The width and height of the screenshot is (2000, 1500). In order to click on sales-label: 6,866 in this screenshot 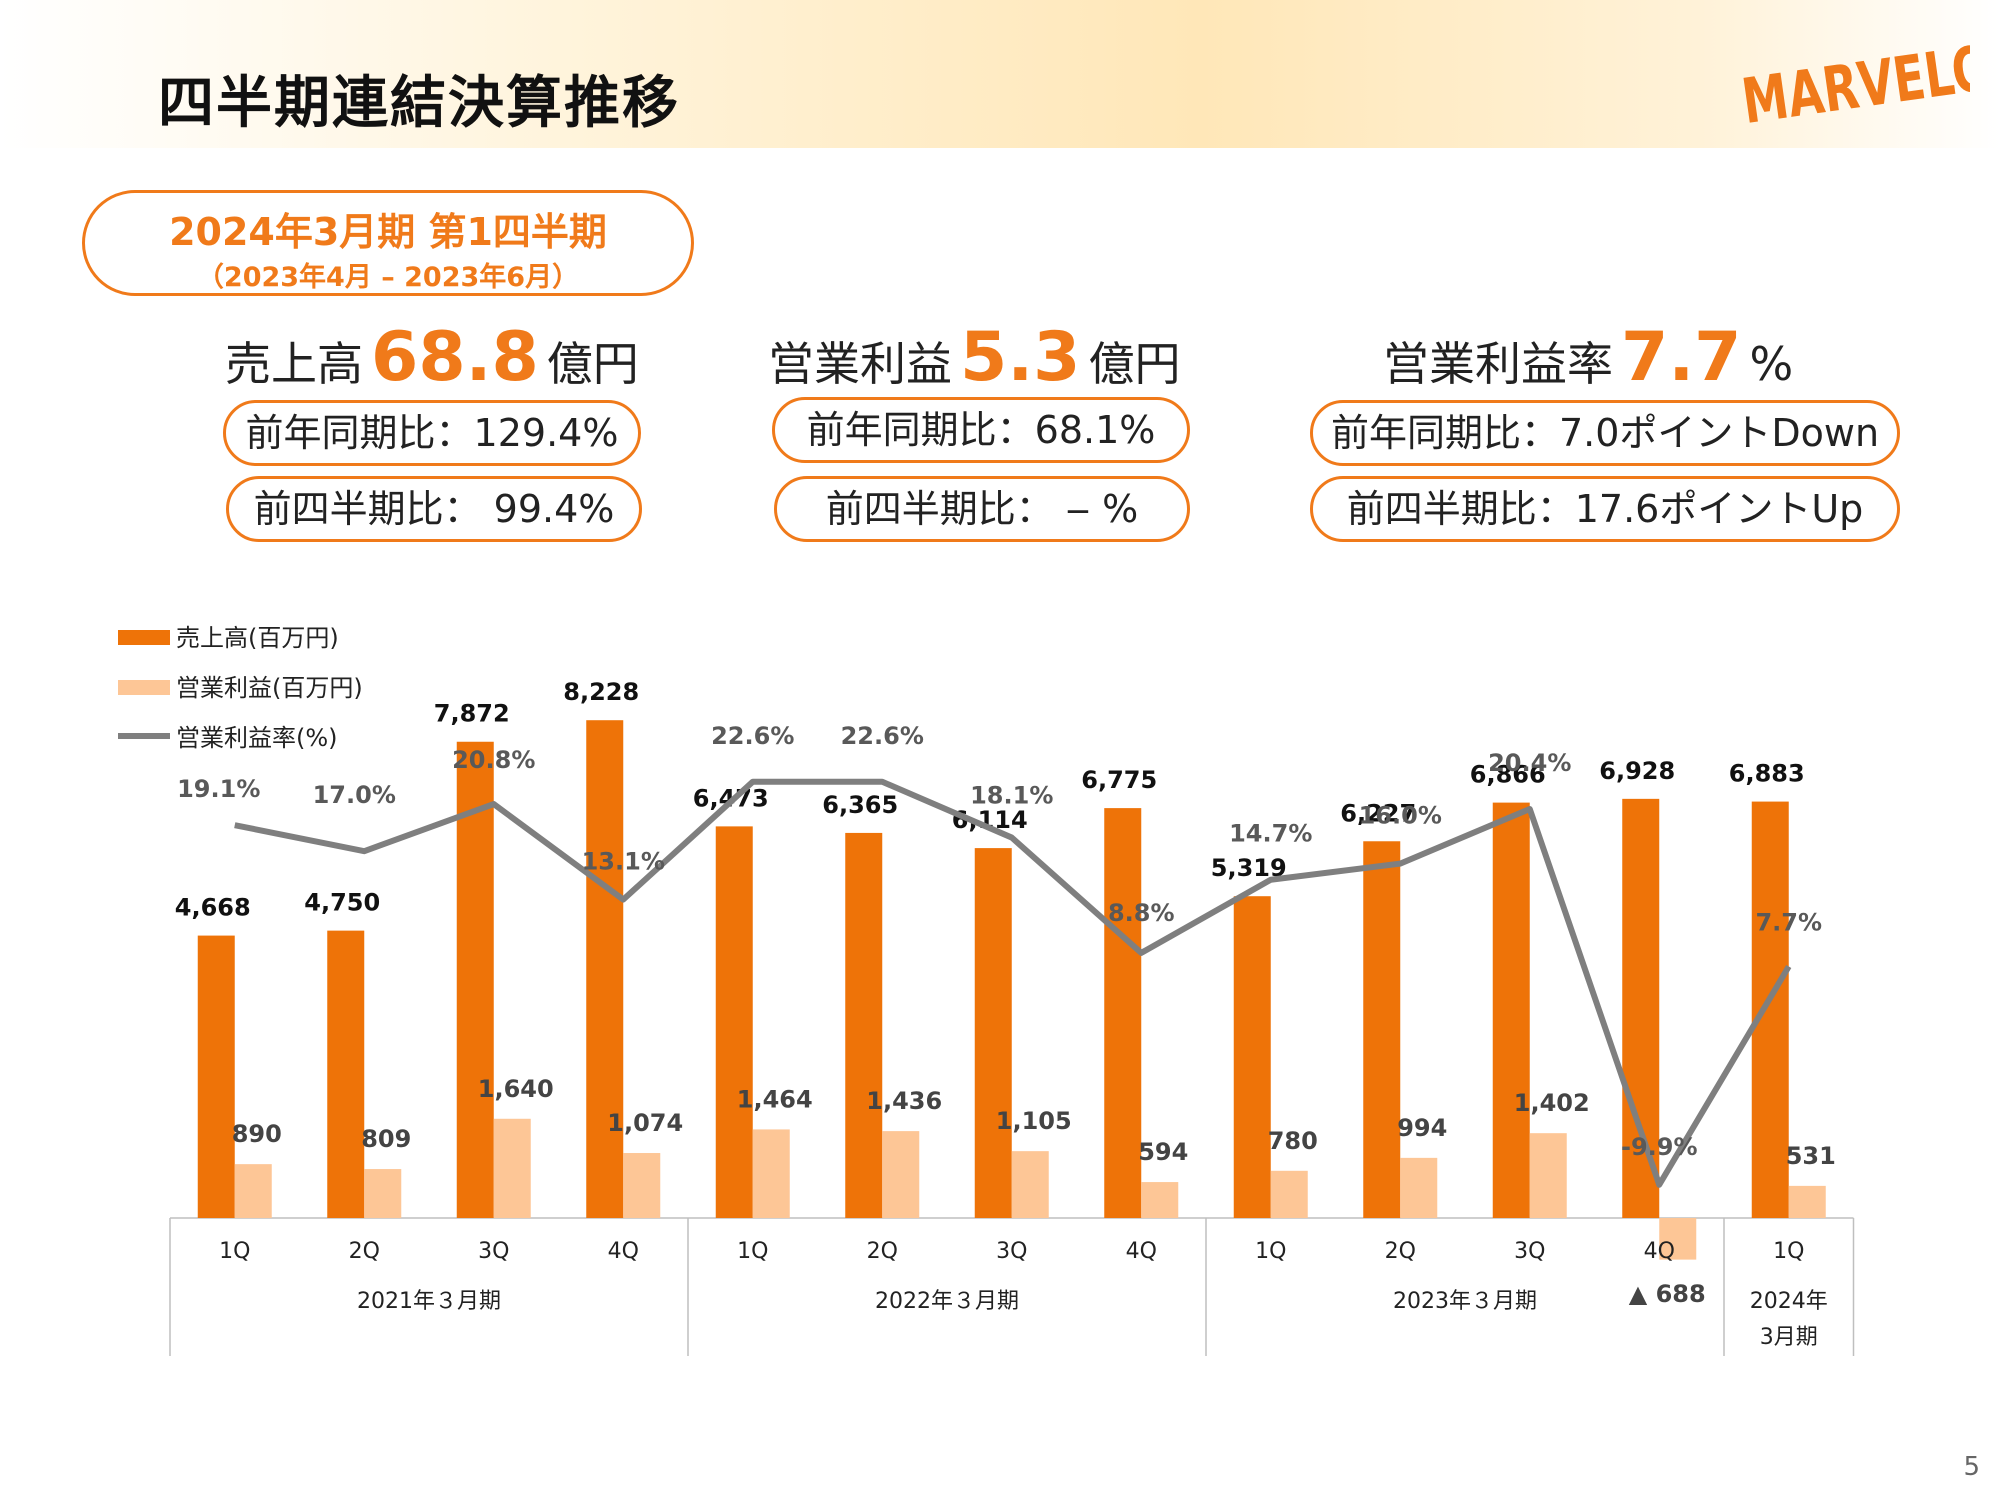, I will do `click(1508, 775)`.